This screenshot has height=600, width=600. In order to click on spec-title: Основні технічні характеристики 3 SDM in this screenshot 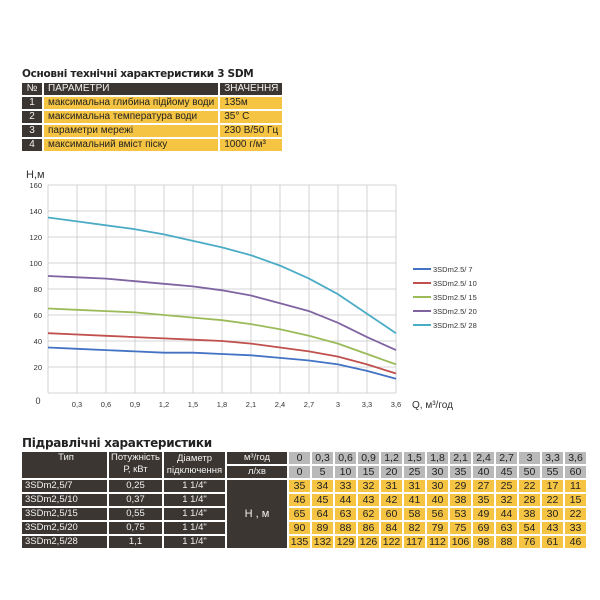, I will do `click(138, 74)`.